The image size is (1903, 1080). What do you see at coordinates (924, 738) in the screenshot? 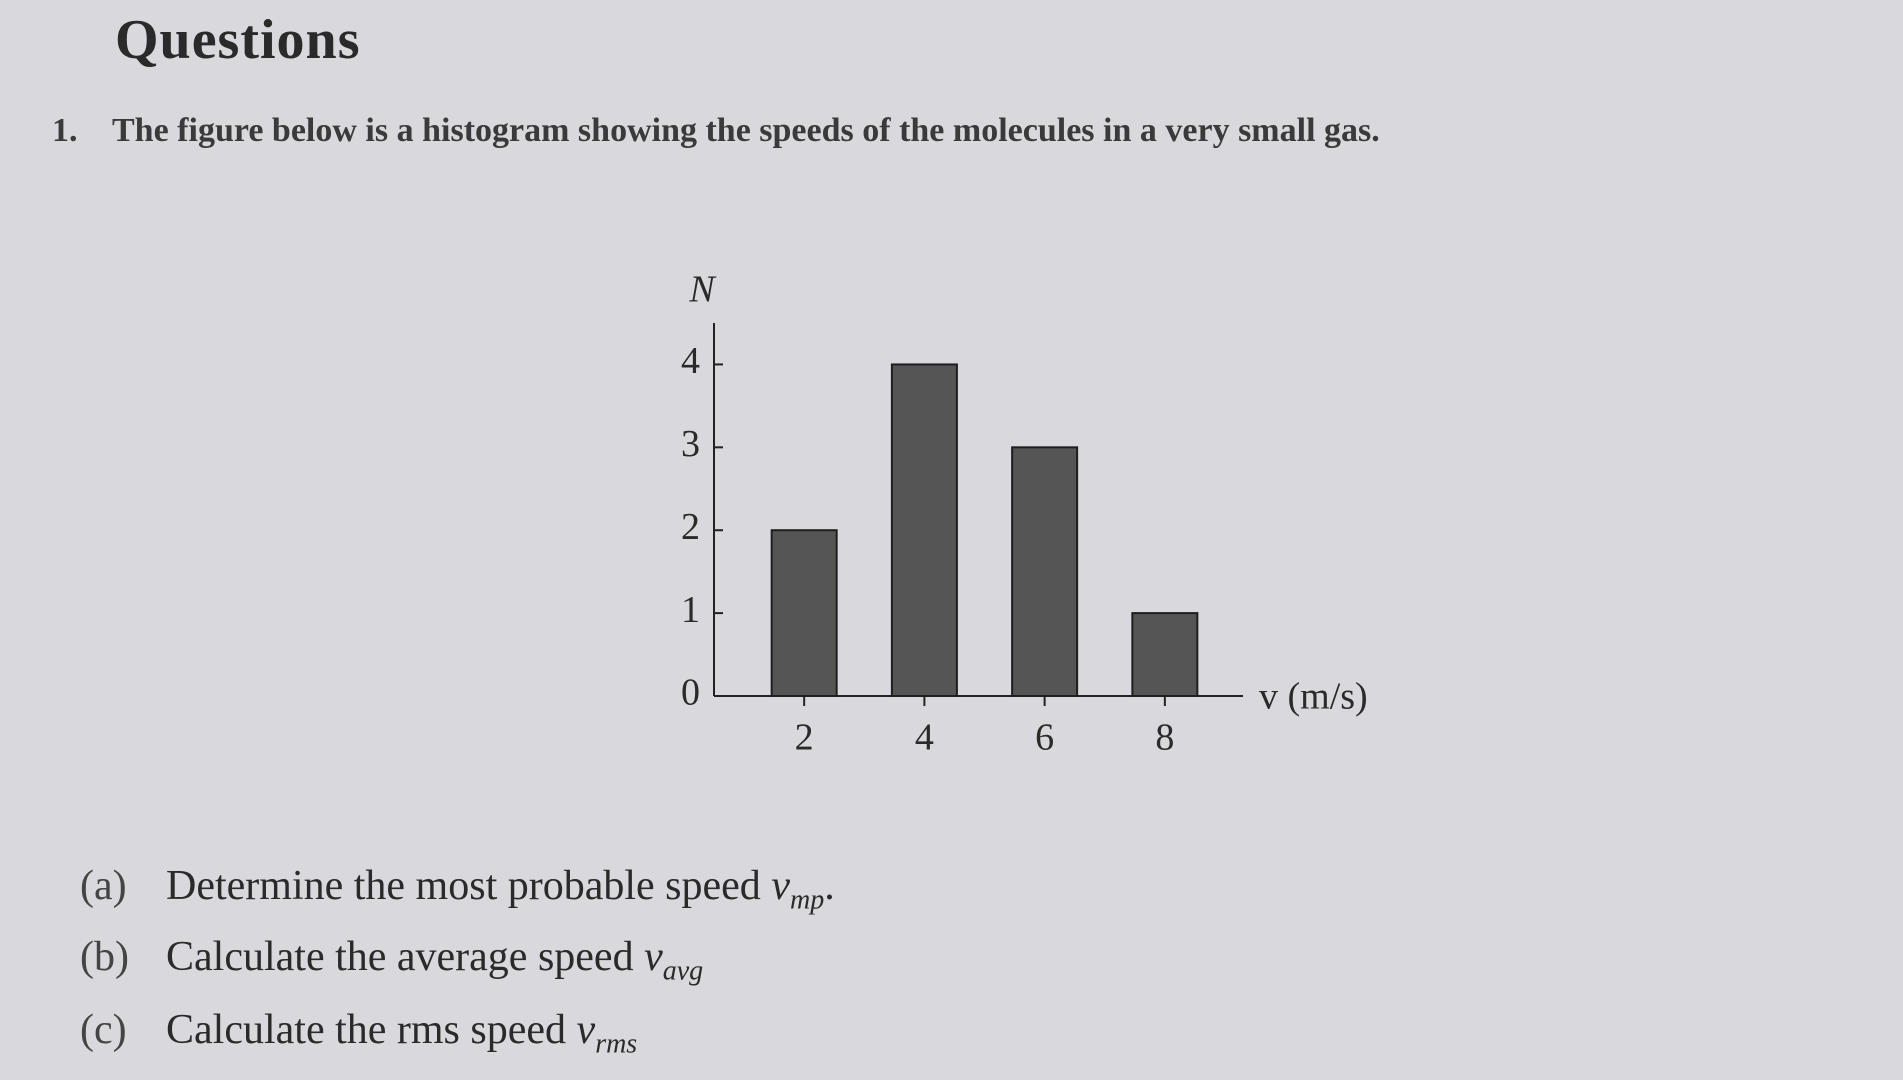
I see `x-tick-label: 4` at bounding box center [924, 738].